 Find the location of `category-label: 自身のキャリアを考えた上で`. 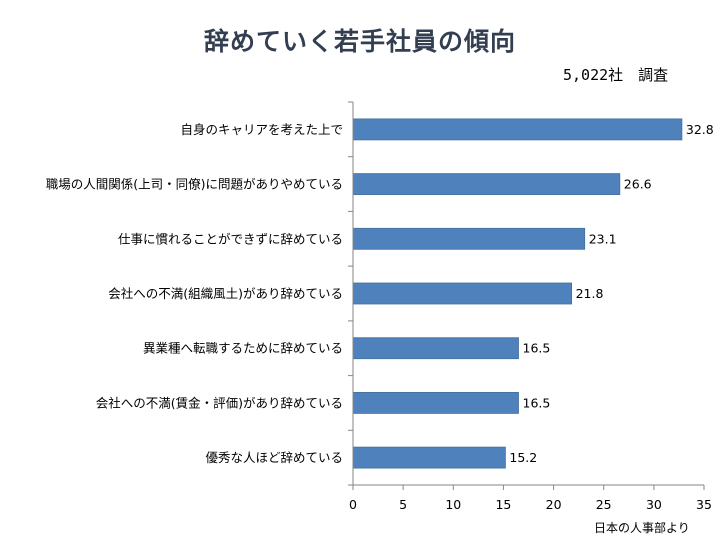

category-label: 自身のキャリアを考えた上で is located at coordinates (261, 129).